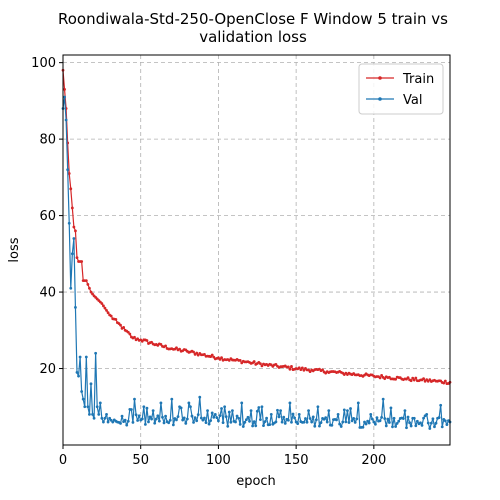 This screenshot has width=500, height=500. What do you see at coordinates (43, 63) in the screenshot?
I see `y-tick-label: 100` at bounding box center [43, 63].